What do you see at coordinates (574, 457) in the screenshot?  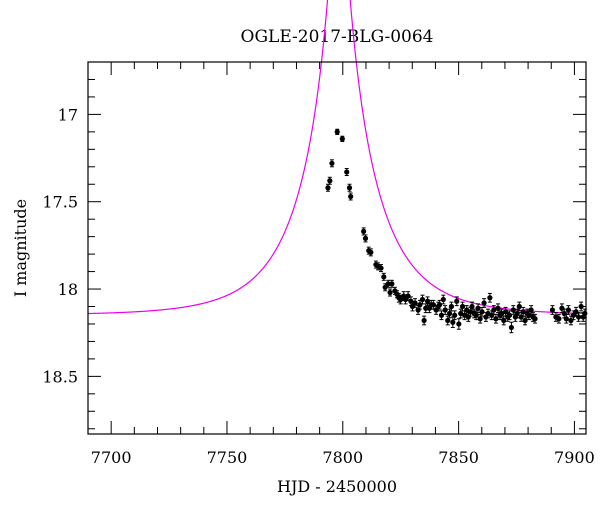 I see `x-tick-label: 7900` at bounding box center [574, 457].